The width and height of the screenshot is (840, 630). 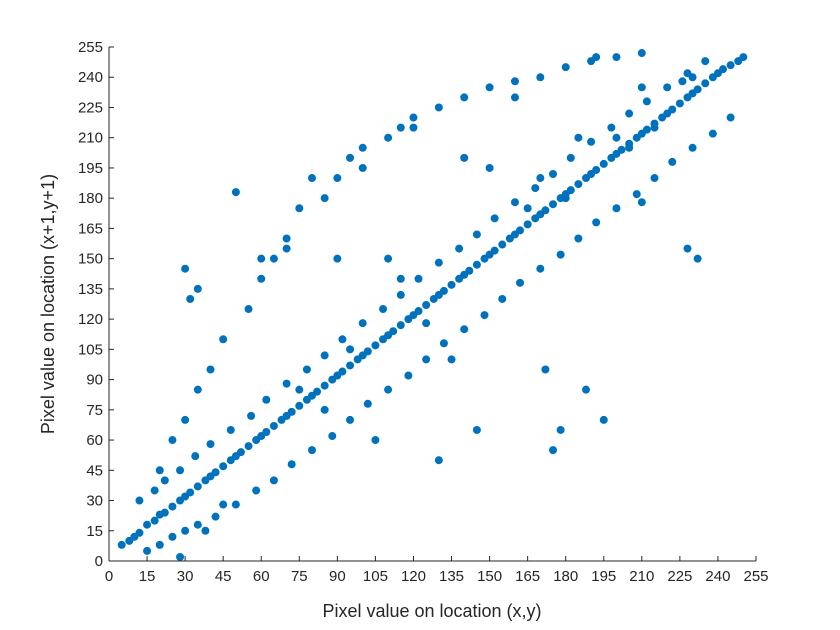 I want to click on x-tick-label: 165, so click(x=527, y=576).